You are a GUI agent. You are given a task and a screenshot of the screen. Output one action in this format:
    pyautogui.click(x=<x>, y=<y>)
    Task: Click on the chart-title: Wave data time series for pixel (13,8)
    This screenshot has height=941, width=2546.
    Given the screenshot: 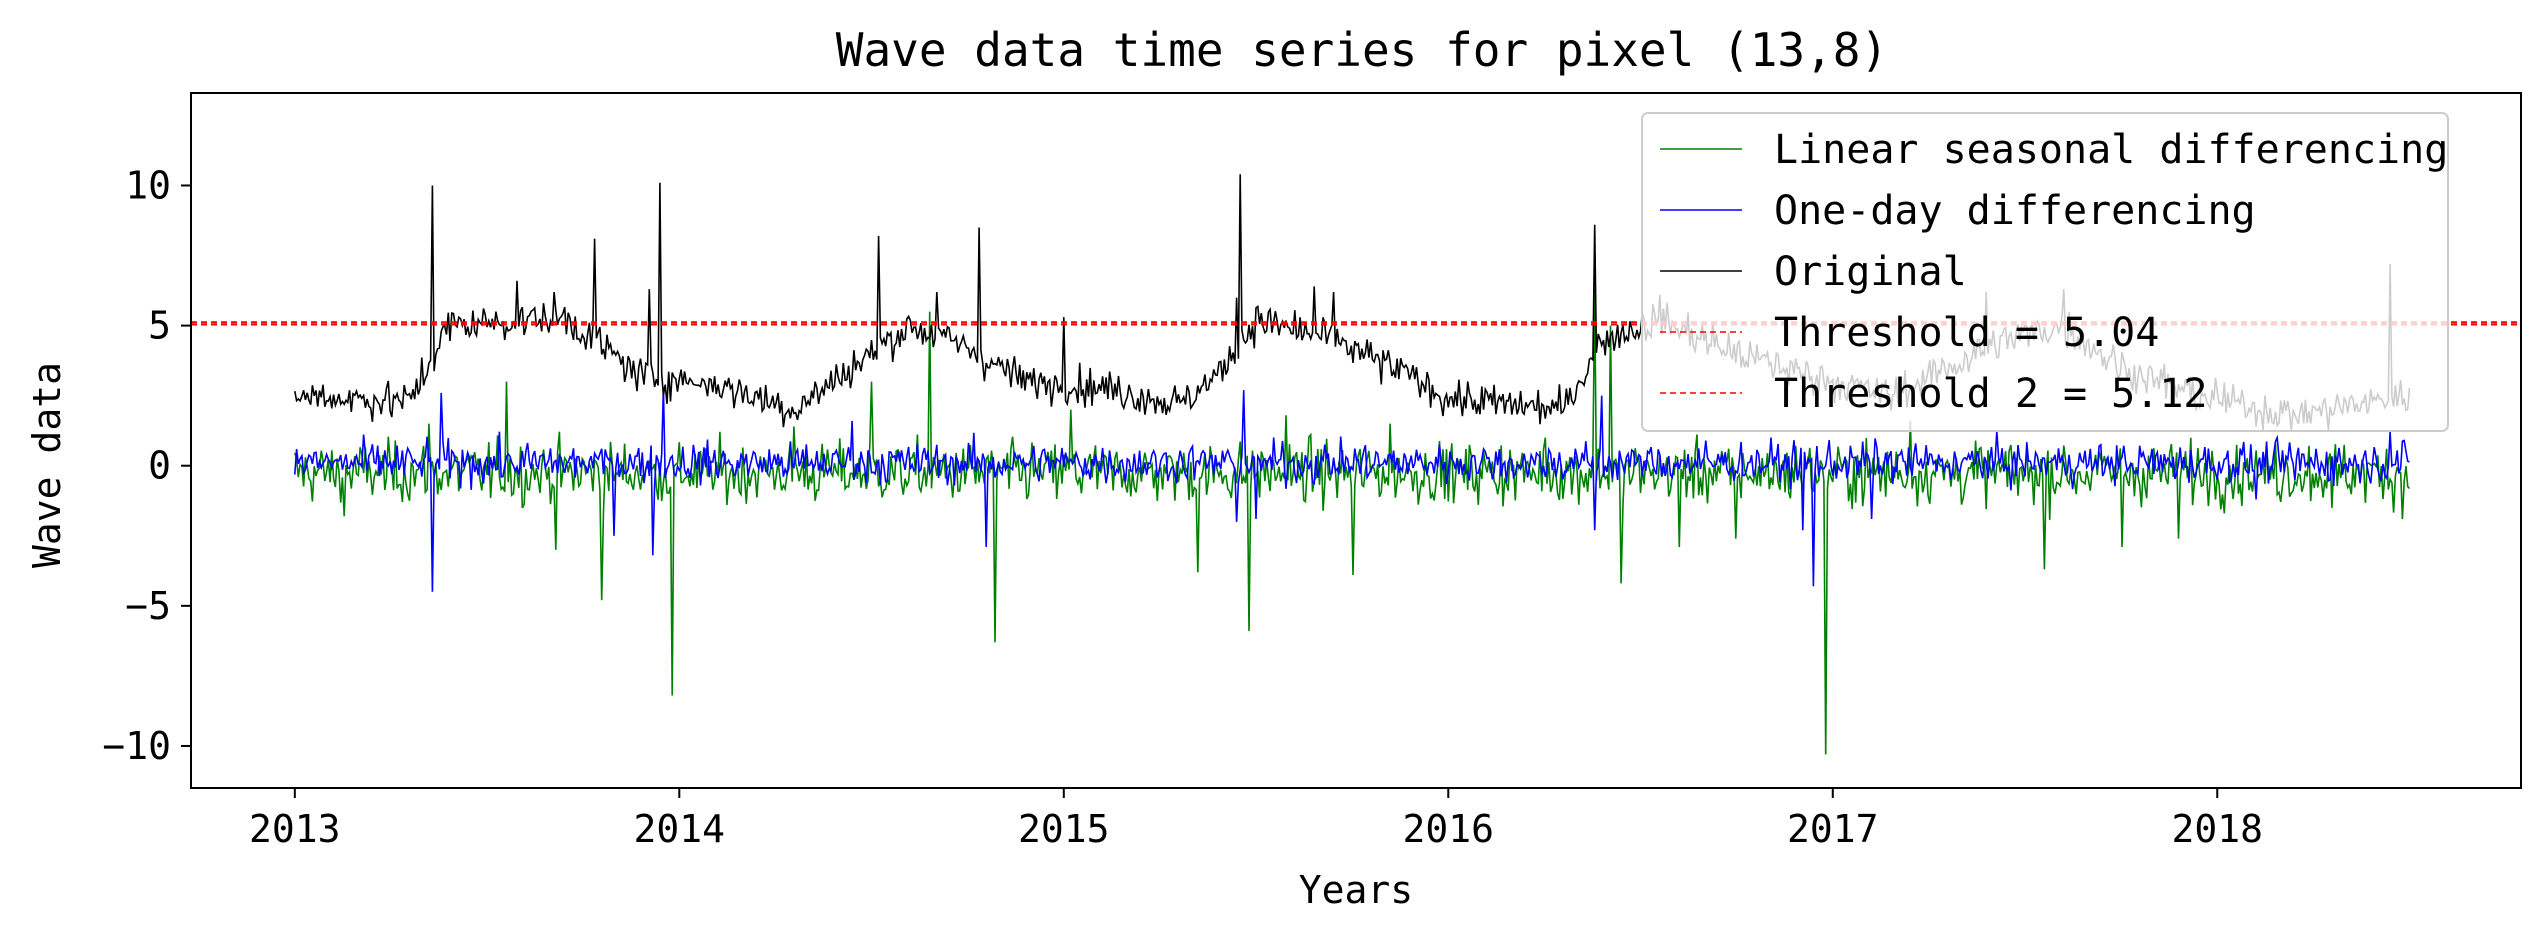 What is the action you would take?
    pyautogui.click(x=1362, y=50)
    